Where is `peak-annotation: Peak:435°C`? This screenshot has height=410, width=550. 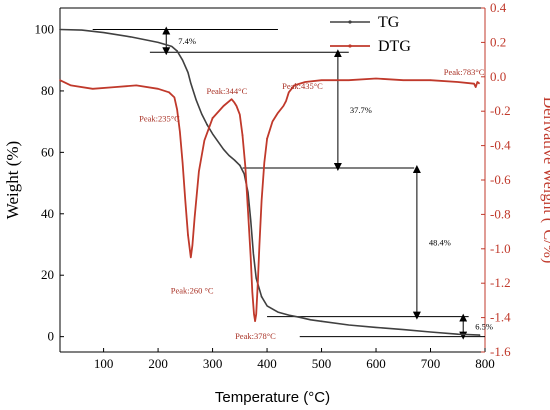
peak-annotation: Peak:435°C is located at coordinates (302, 86).